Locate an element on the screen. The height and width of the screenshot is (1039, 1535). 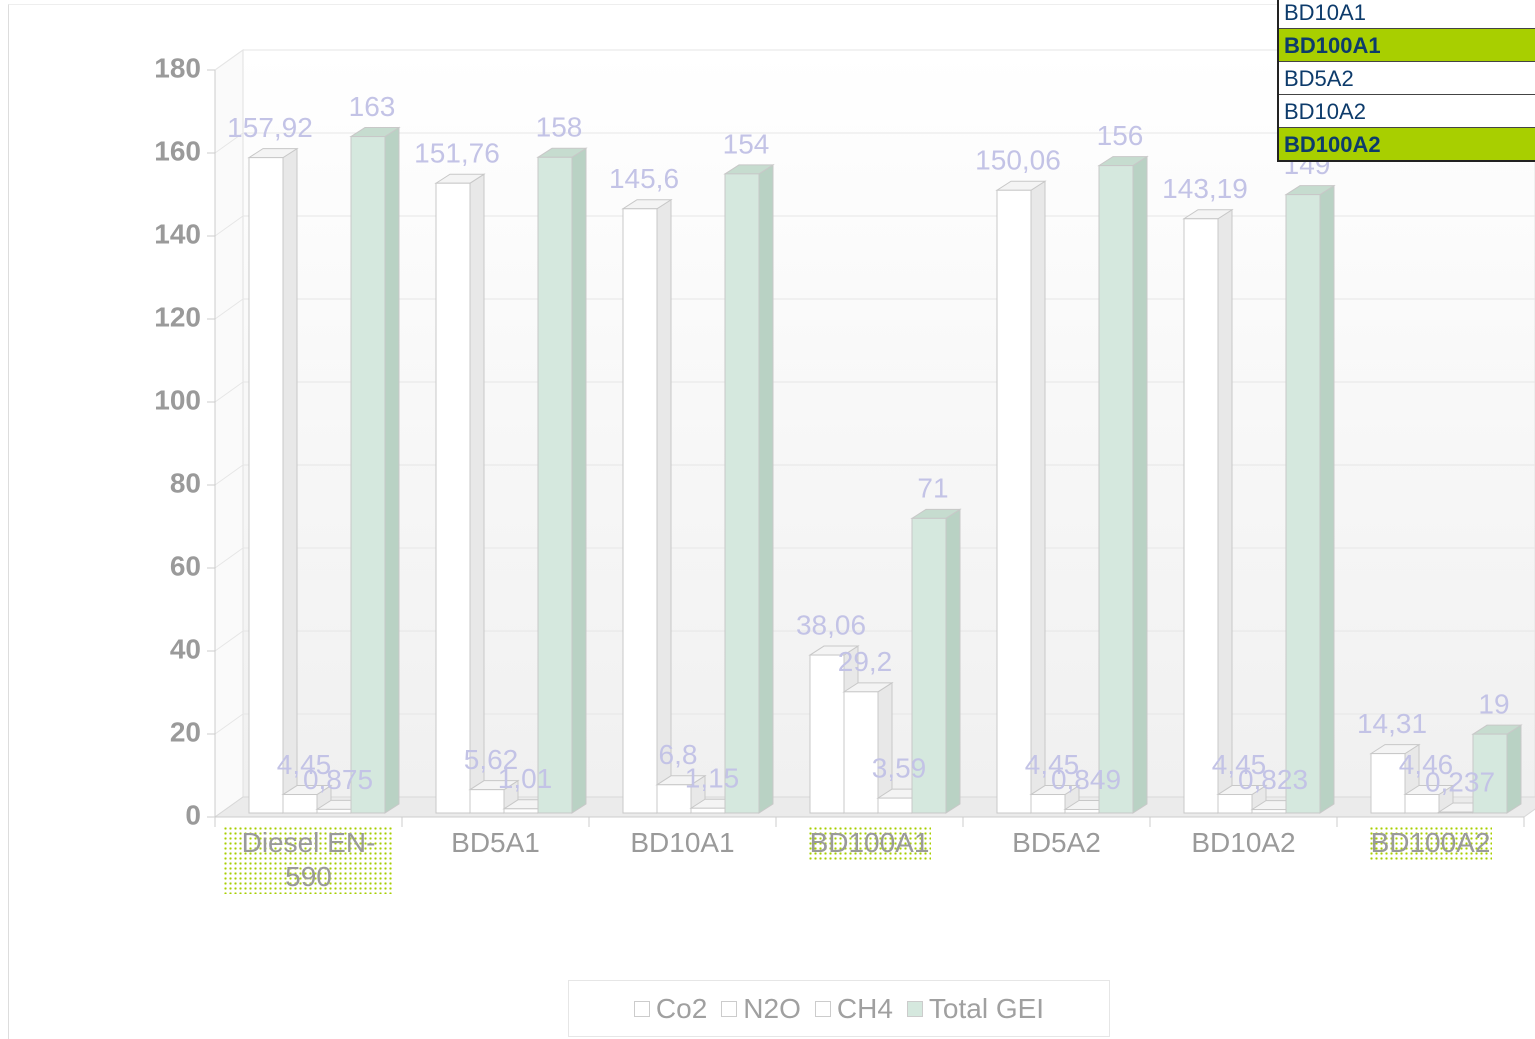
value-label: 154 is located at coordinates (746, 143).